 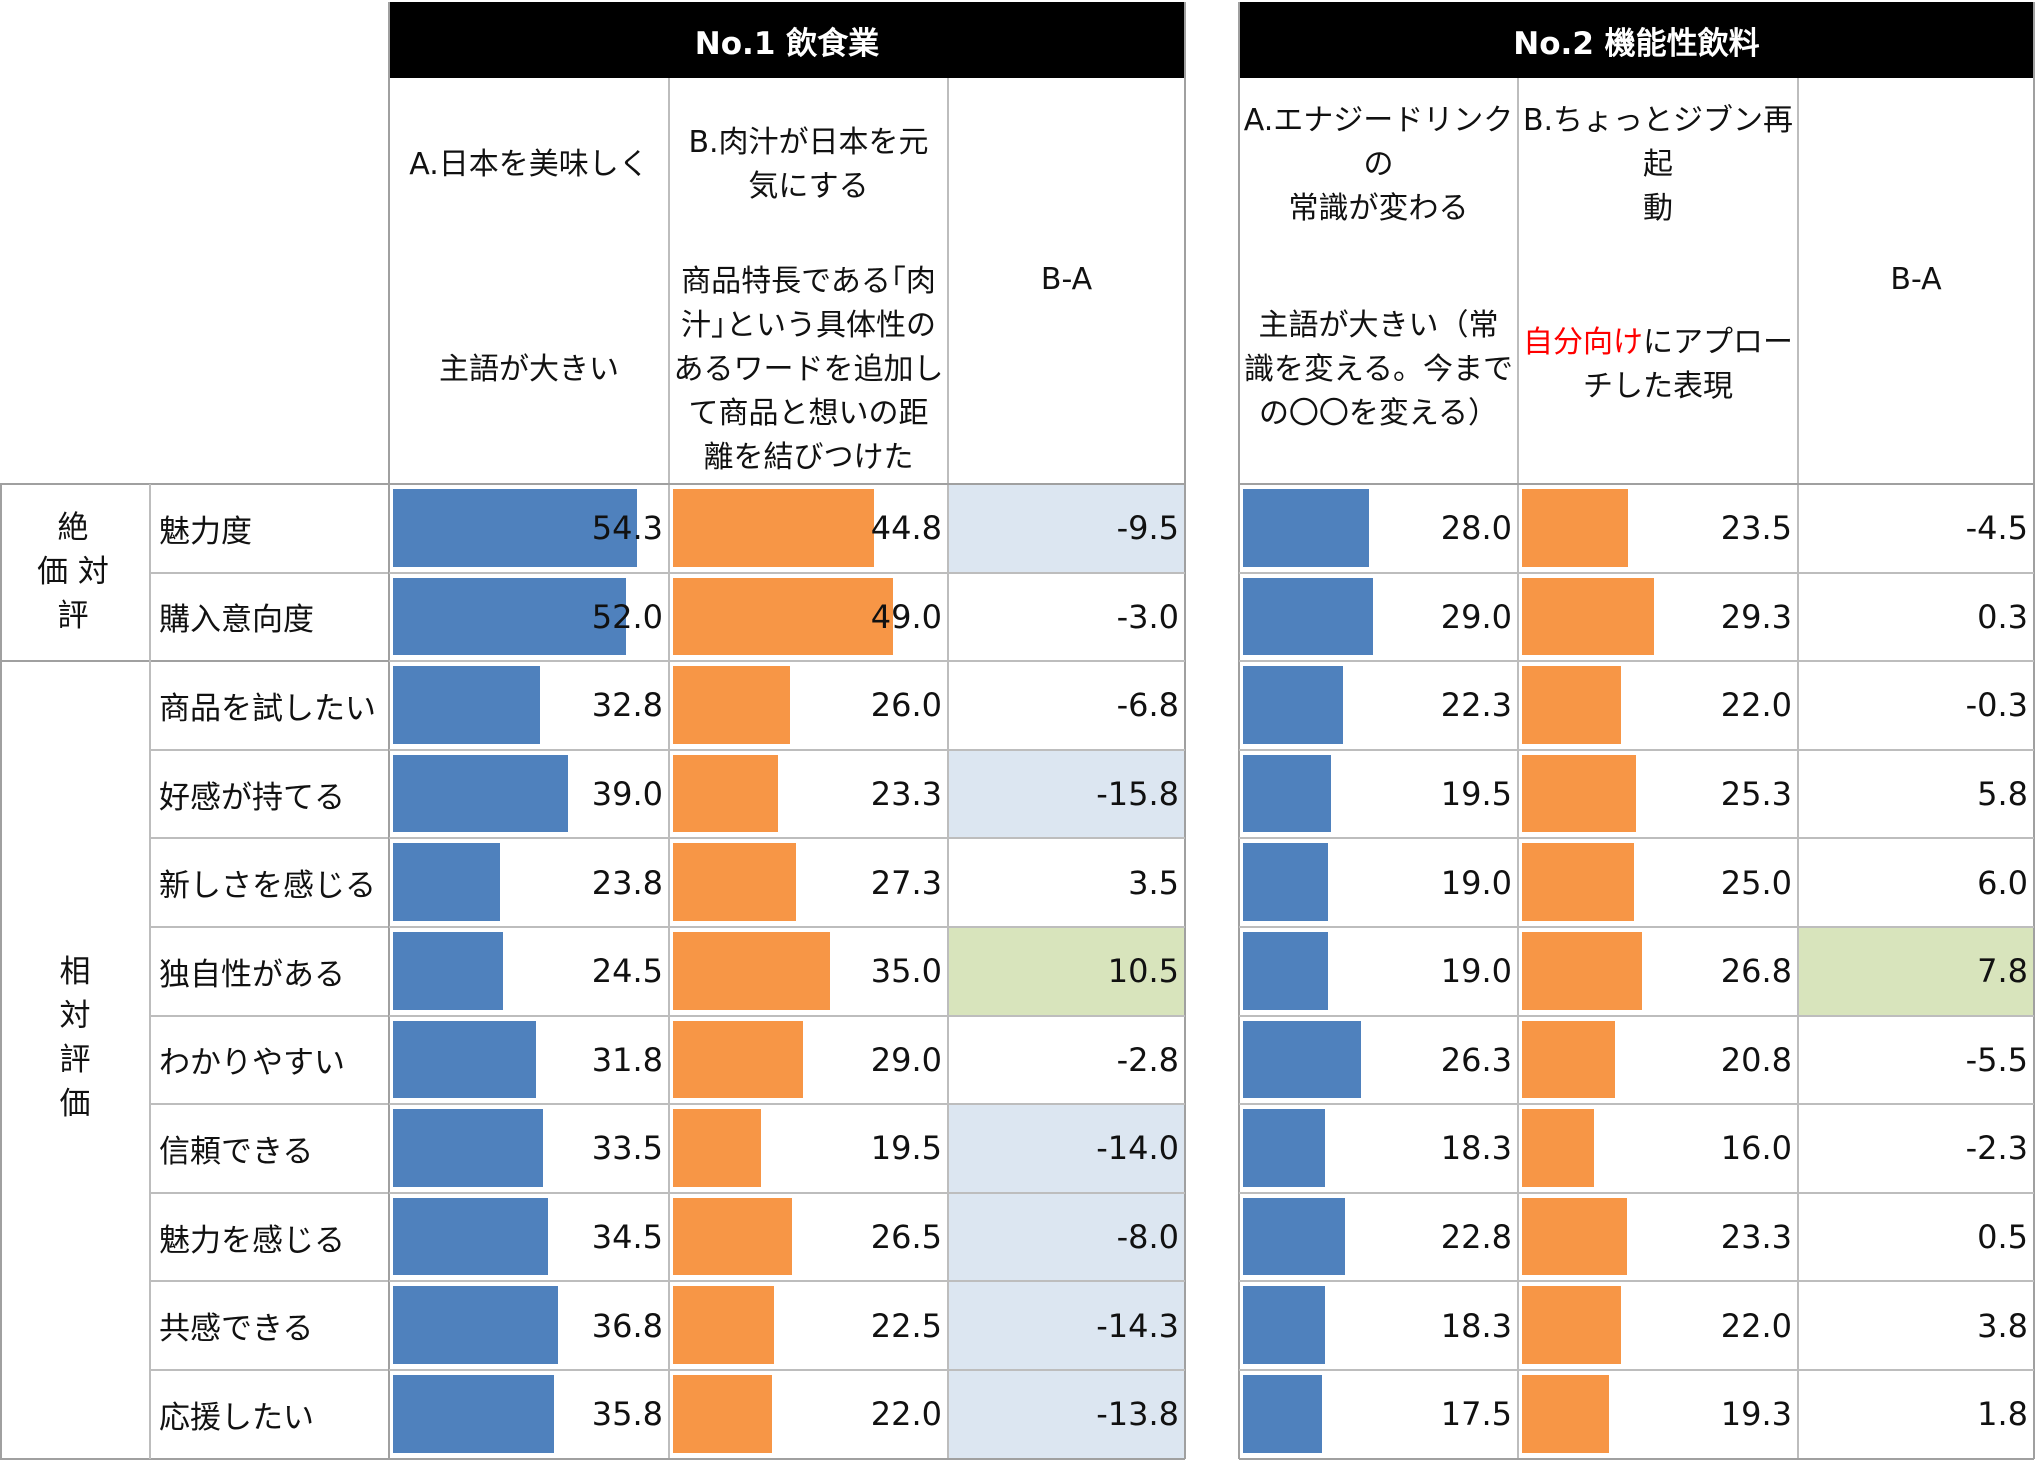 I want to click on value-b: 22.0, so click(x=1756, y=1325).